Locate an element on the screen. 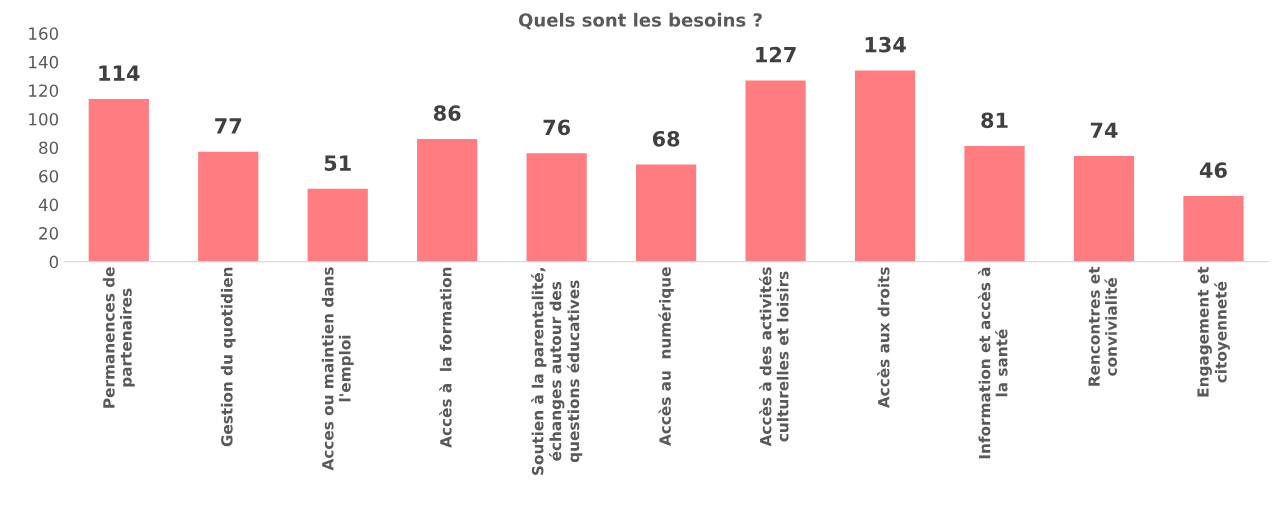  data-label: 77 is located at coordinates (228, 126).